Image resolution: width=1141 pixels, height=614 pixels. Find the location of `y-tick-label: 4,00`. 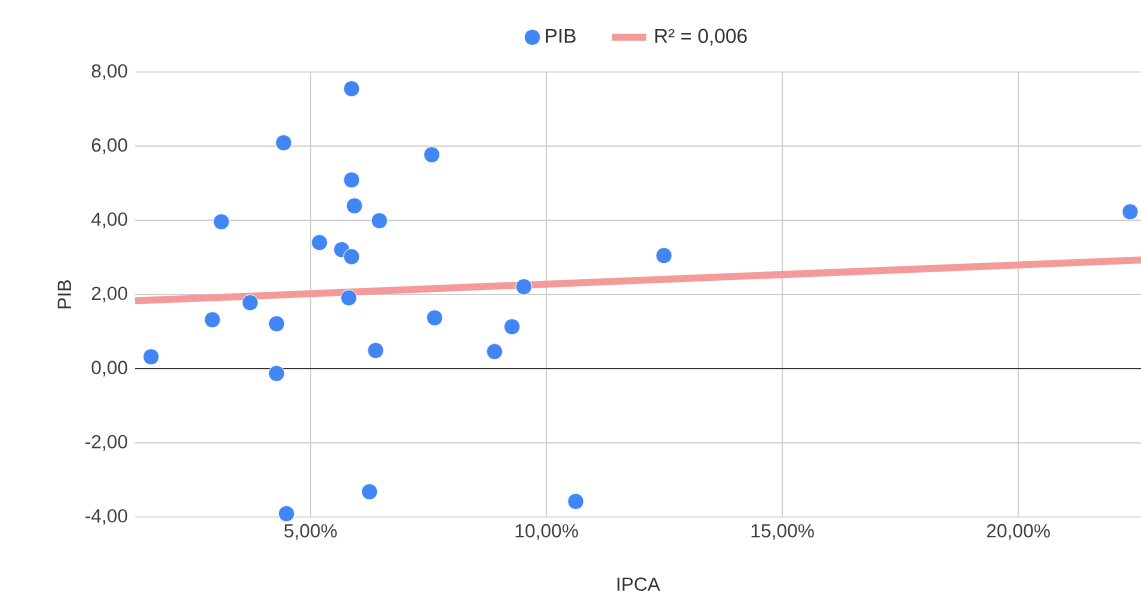

y-tick-label: 4,00 is located at coordinates (109, 220).